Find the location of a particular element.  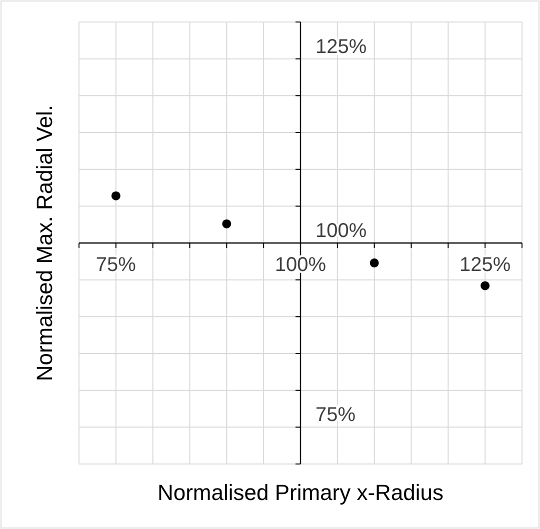

y-tick-label: 100% is located at coordinates (341, 231).